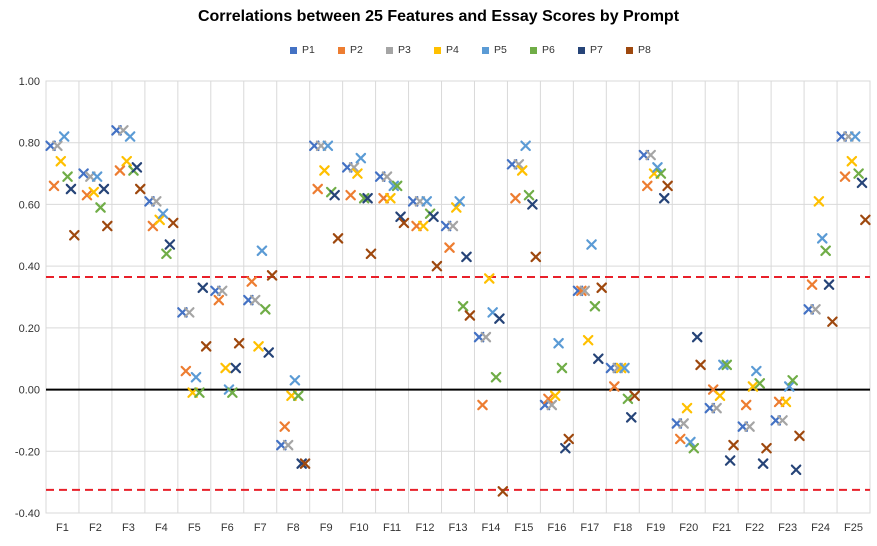  I want to click on x-tick-label: F6, so click(227, 528).